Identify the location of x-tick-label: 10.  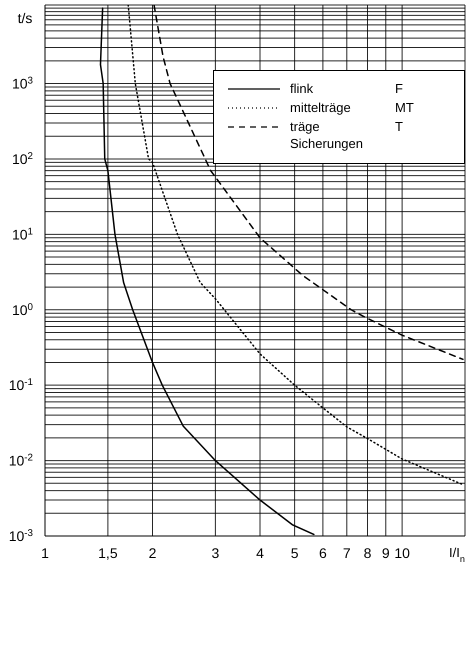
(402, 553).